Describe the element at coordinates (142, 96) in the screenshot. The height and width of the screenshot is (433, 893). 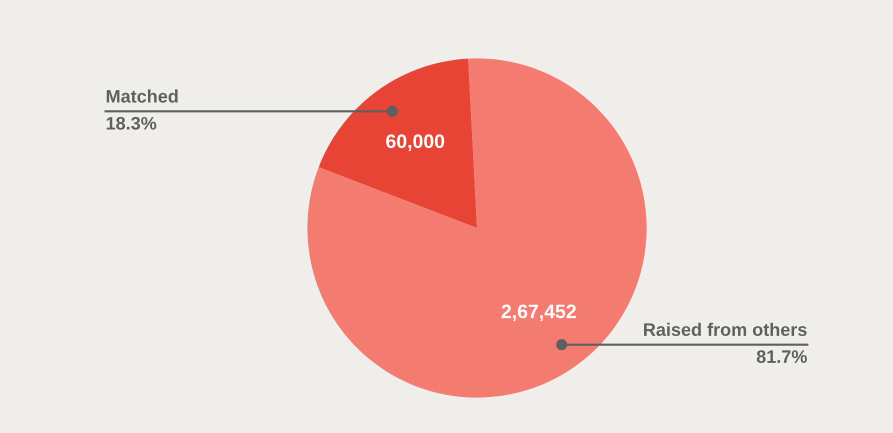
I see `slice-label: Matched` at that location.